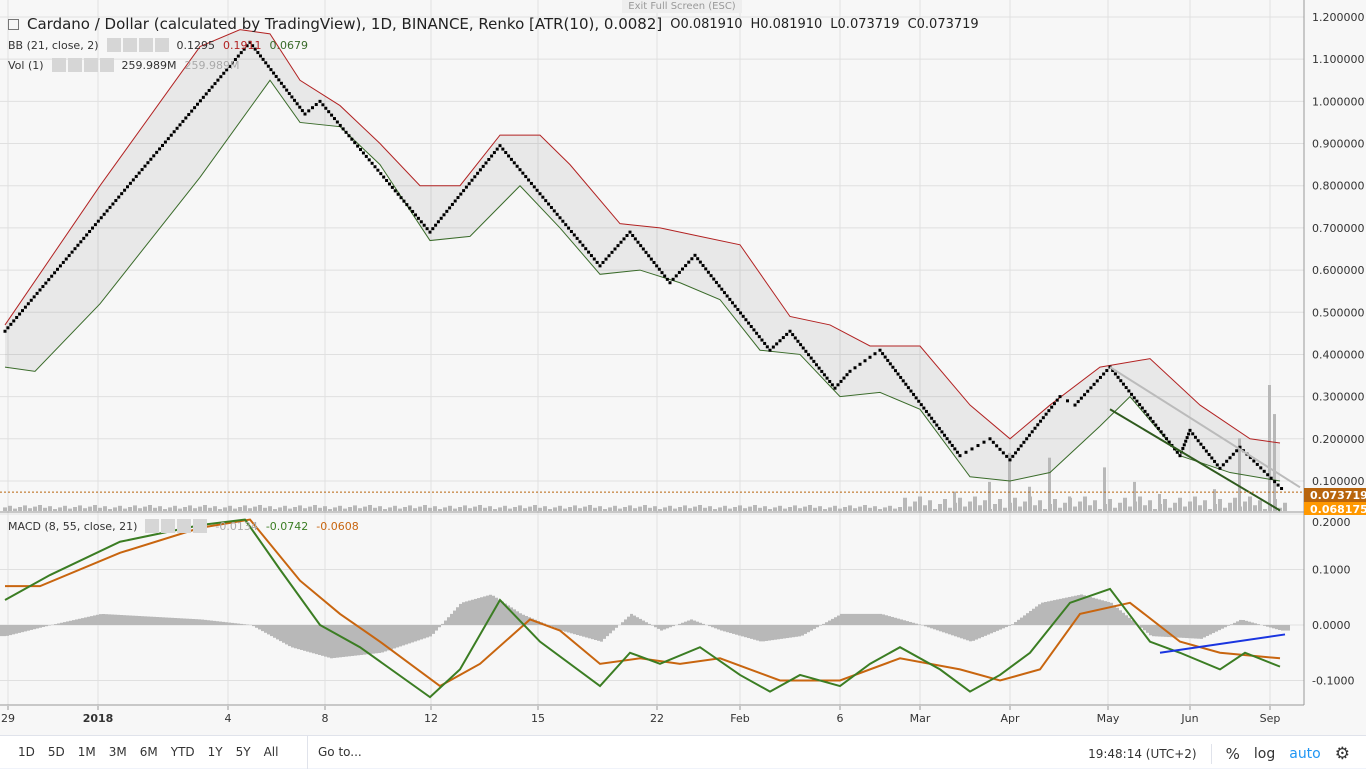  What do you see at coordinates (1342, 754) in the screenshot?
I see `settings-gear-icon: ⚙` at bounding box center [1342, 754].